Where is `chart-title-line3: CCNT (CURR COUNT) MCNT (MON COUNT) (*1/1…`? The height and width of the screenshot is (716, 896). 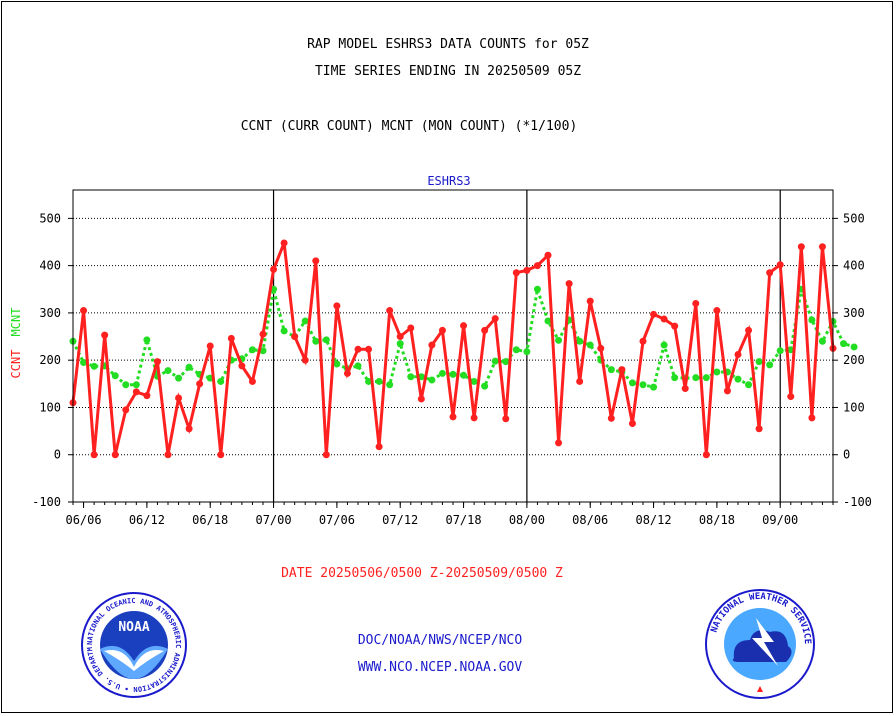 chart-title-line3: CCNT (CURR COUNT) MCNT (MON COUNT) (*1/1… is located at coordinates (409, 126).